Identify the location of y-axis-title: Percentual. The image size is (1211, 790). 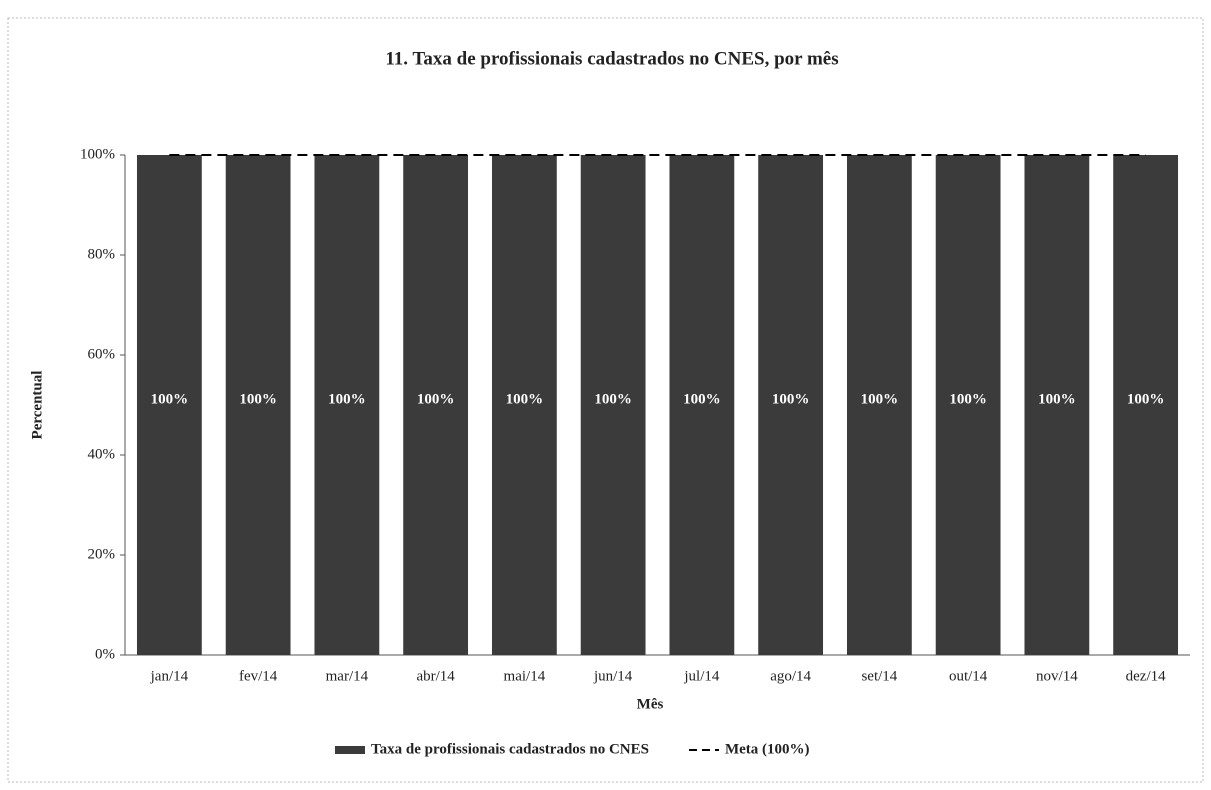
(37, 405).